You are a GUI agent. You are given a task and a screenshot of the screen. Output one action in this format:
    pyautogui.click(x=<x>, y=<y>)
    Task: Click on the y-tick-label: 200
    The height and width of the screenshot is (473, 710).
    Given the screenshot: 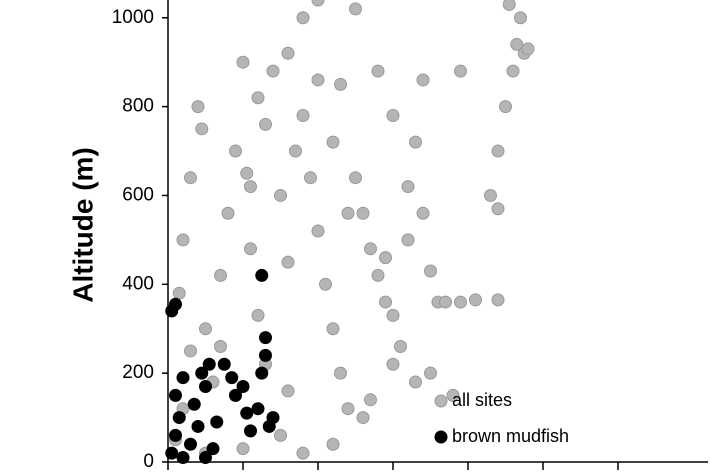 What is the action you would take?
    pyautogui.click(x=138, y=372)
    